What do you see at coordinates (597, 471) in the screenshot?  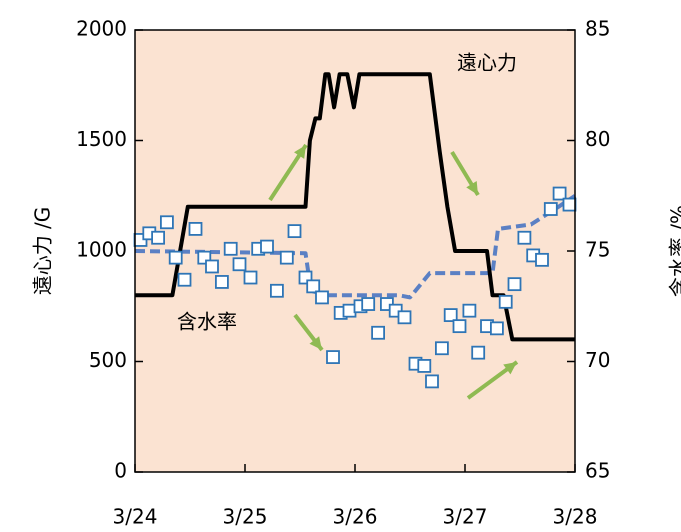 I see `y2-tick-label: 65` at bounding box center [597, 471].